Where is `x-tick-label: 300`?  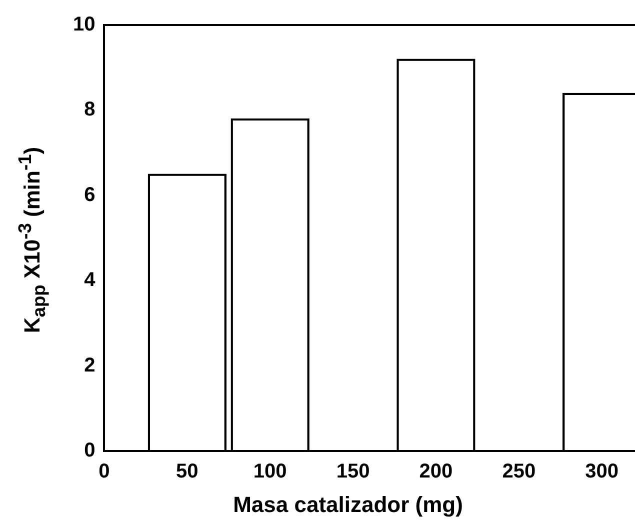
x-tick-label: 300 is located at coordinates (602, 471).